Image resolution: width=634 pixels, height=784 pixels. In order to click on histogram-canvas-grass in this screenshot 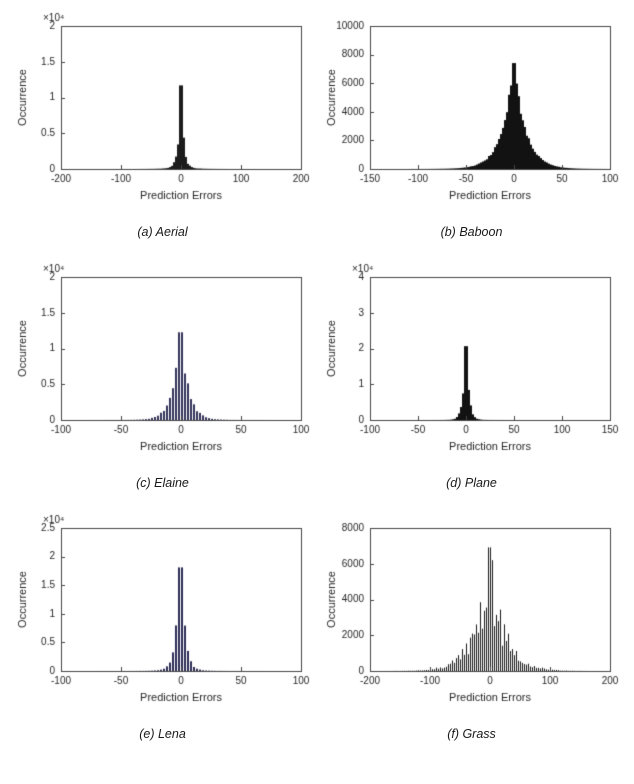, I will do `click(471, 610)`.